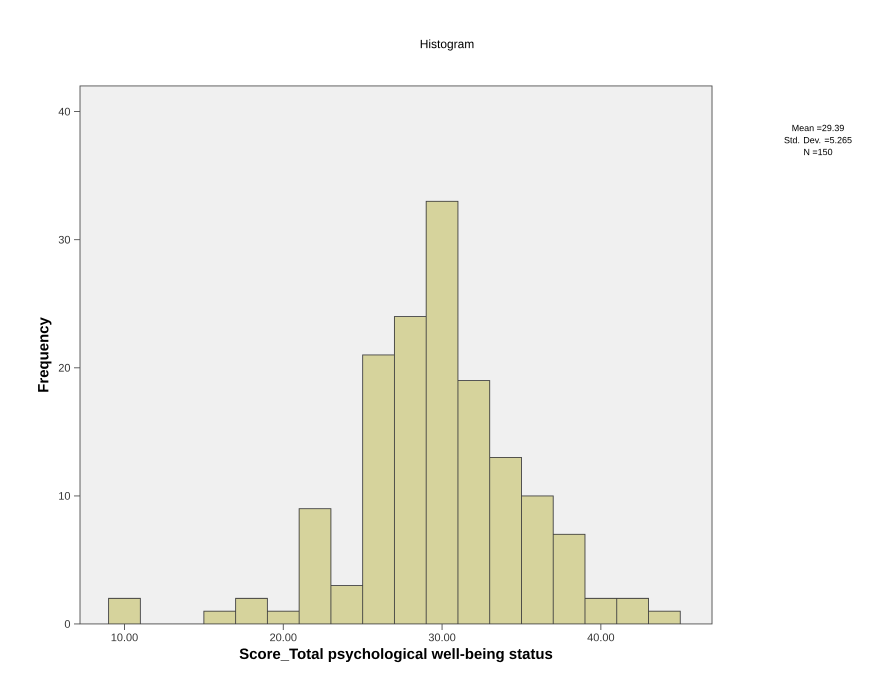 The image size is (894, 698). What do you see at coordinates (396, 655) in the screenshot?
I see `x-axis-title: Score_Total psychological well-being status` at bounding box center [396, 655].